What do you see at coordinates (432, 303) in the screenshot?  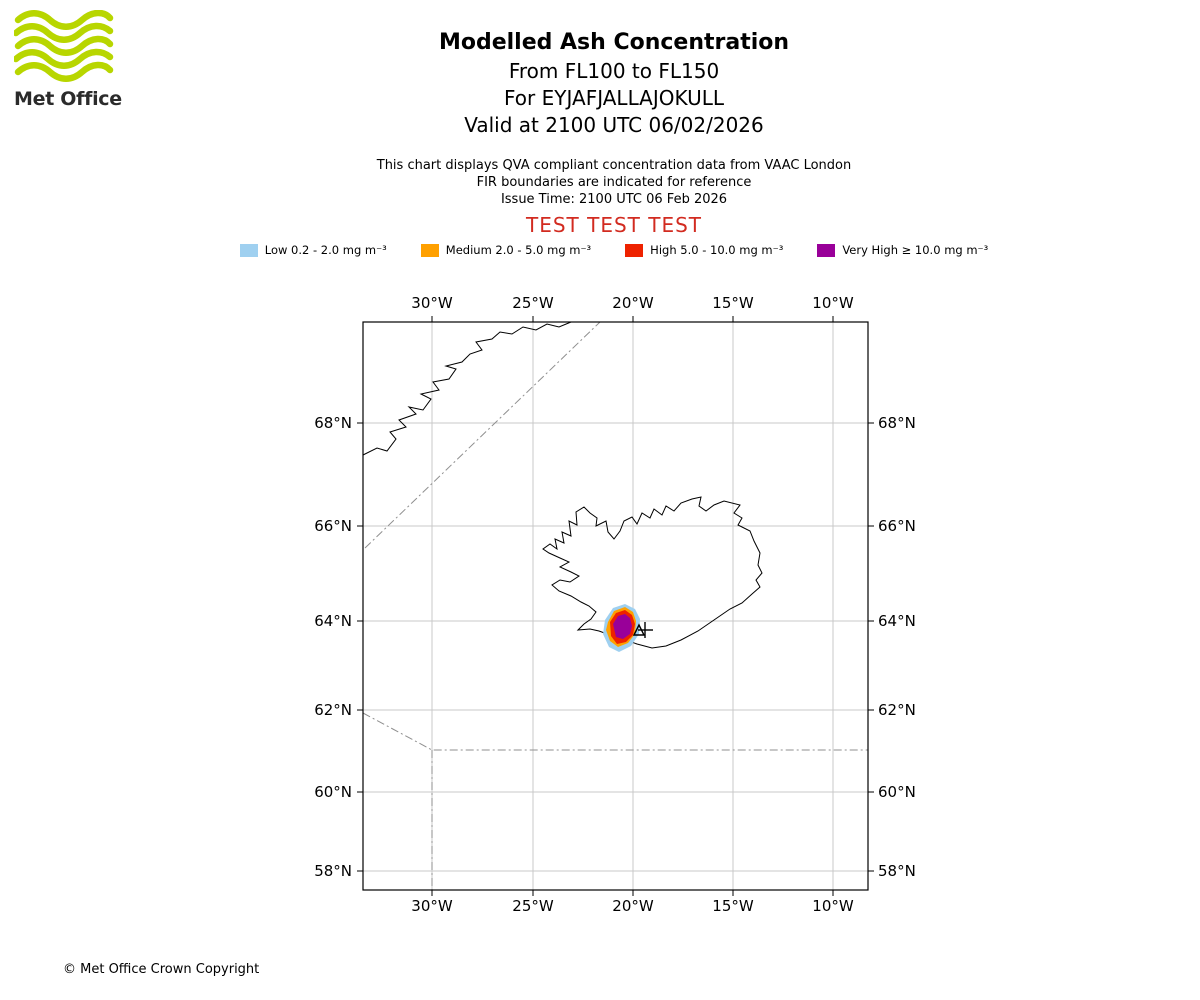 I see `lon-label-top: 30°W` at bounding box center [432, 303].